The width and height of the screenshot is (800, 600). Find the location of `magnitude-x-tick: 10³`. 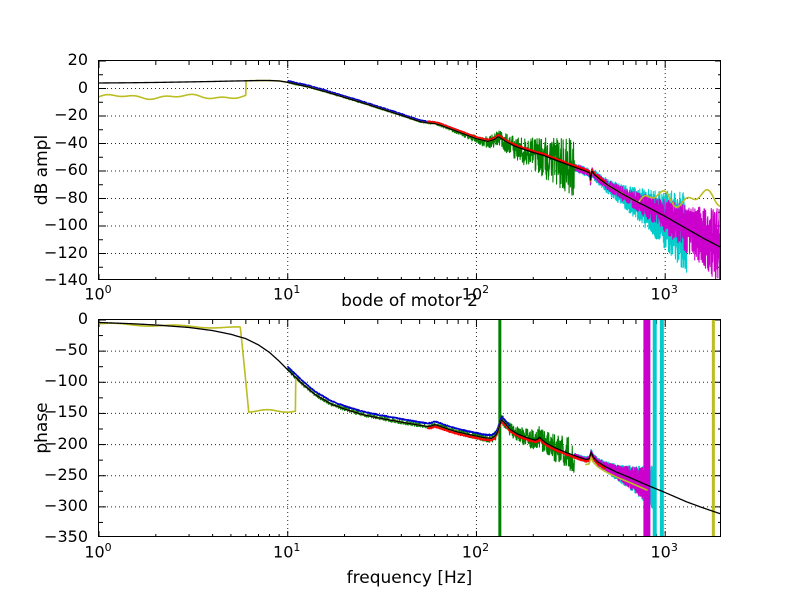

magnitude-x-tick: 10³ is located at coordinates (664, 293).